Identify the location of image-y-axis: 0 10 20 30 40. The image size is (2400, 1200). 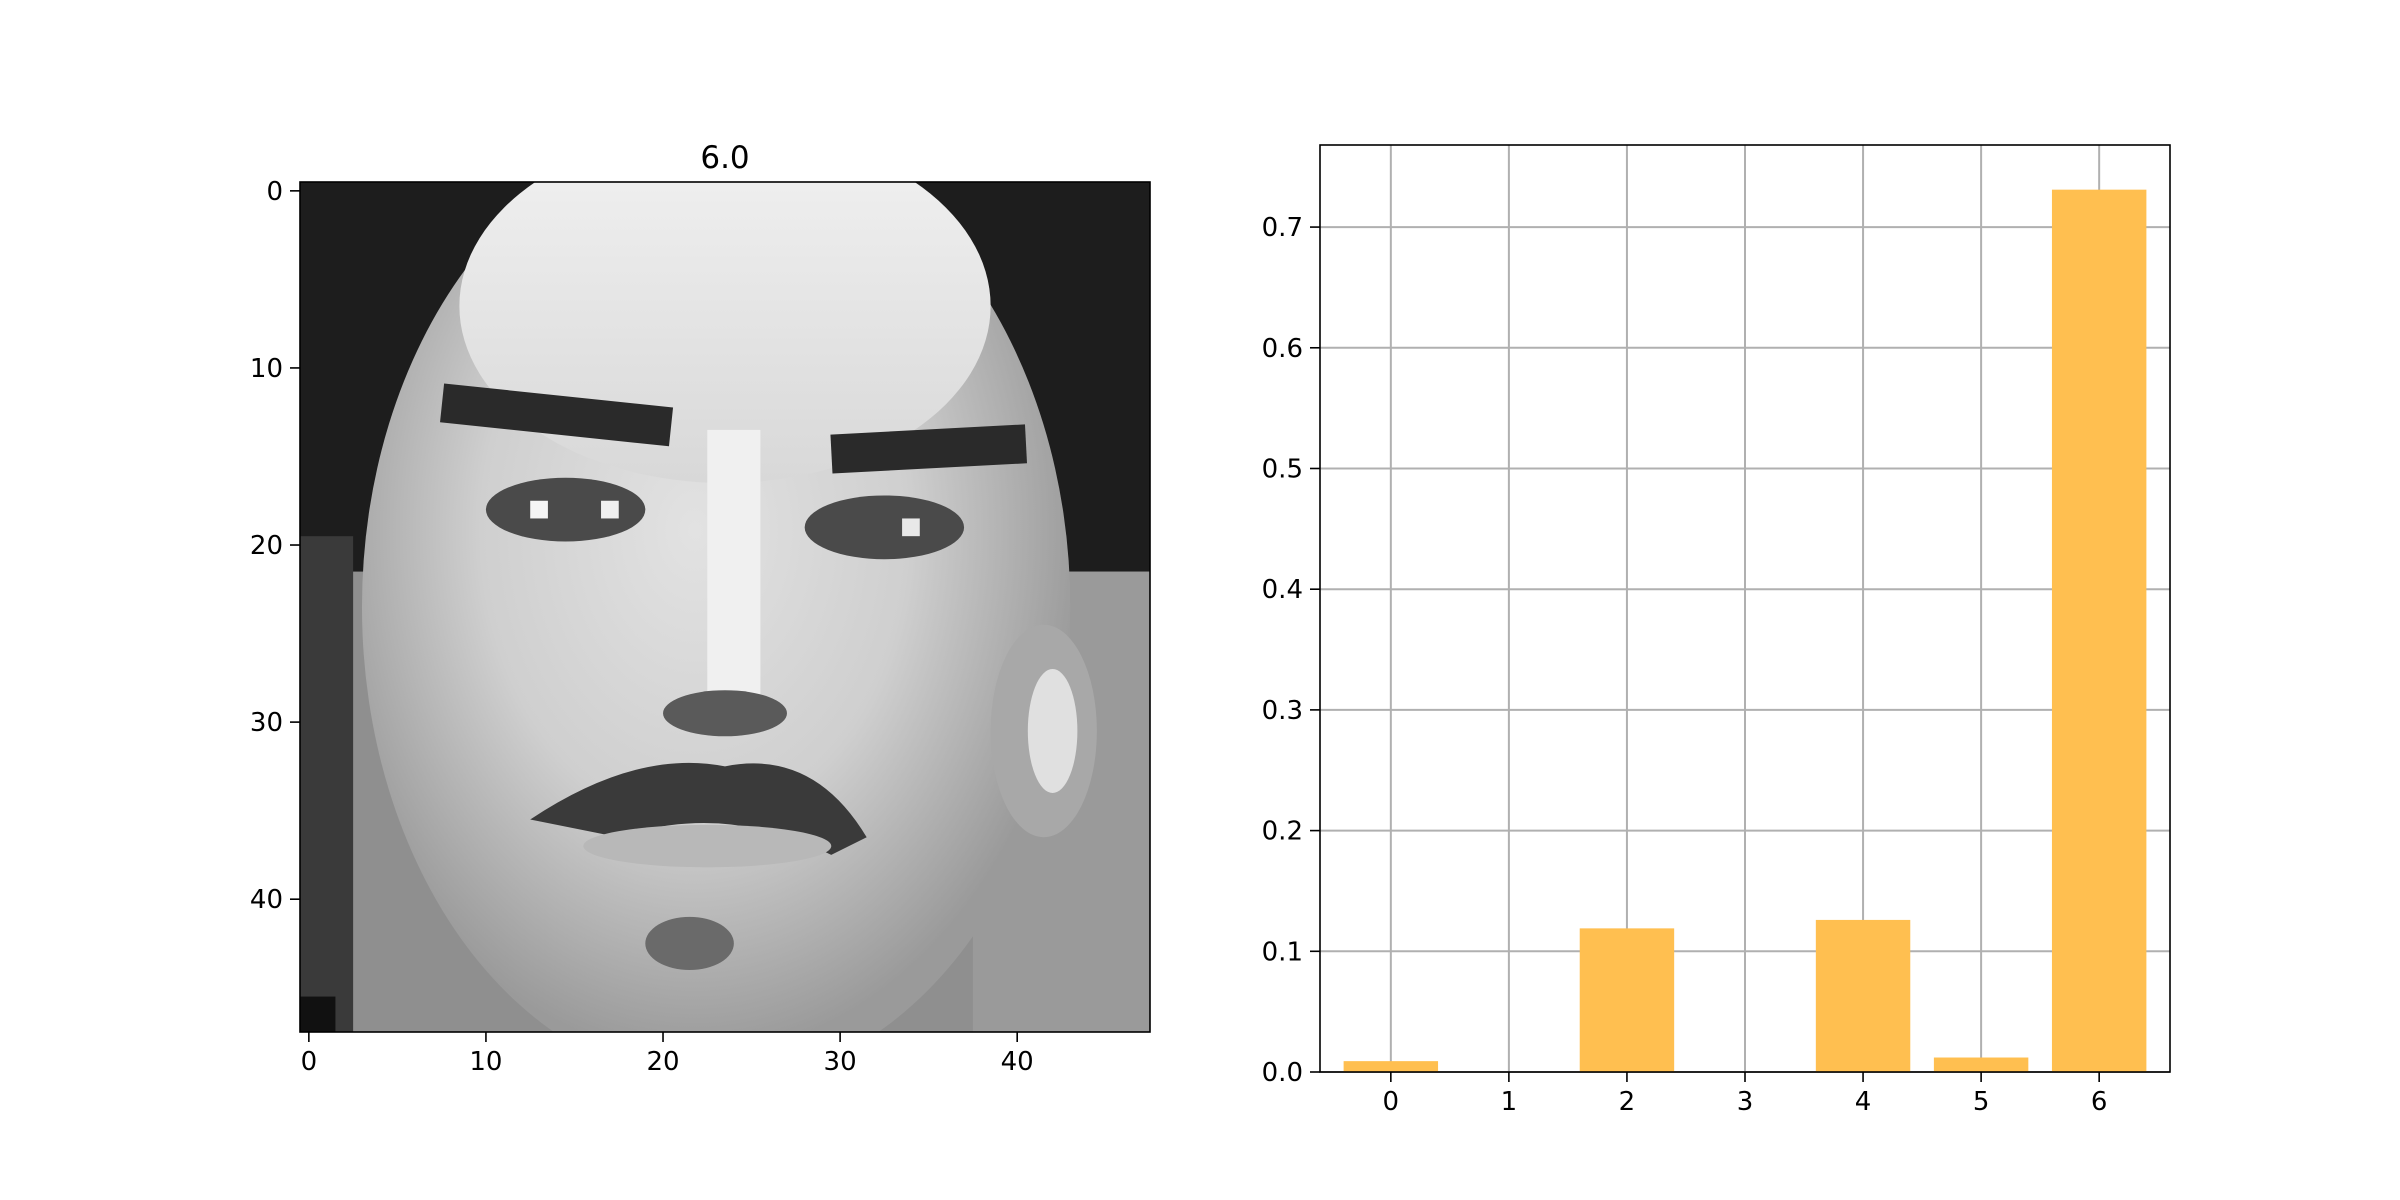
(275, 546).